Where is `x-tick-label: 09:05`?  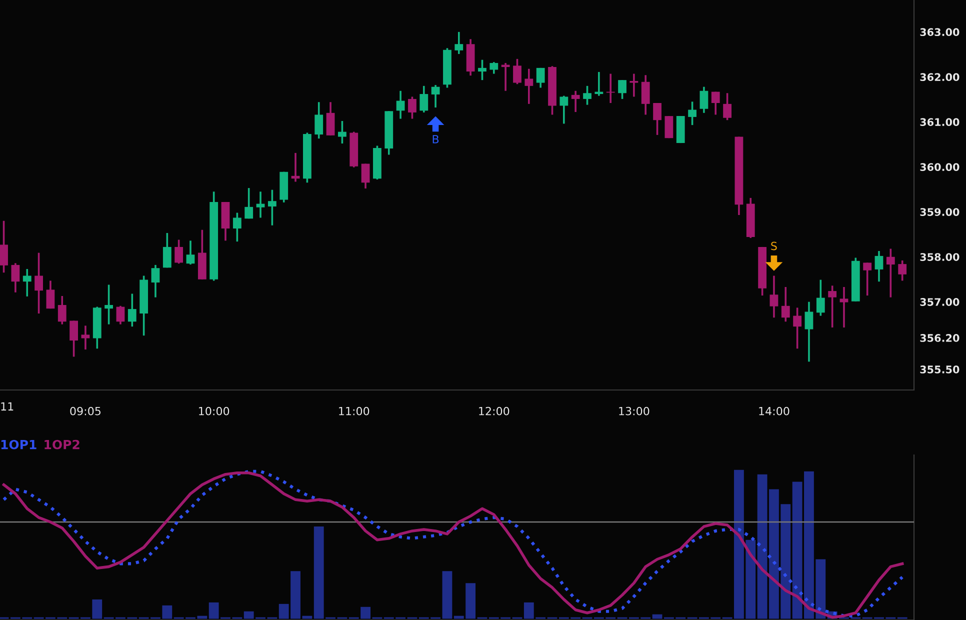 x-tick-label: 09:05 is located at coordinates (85, 411).